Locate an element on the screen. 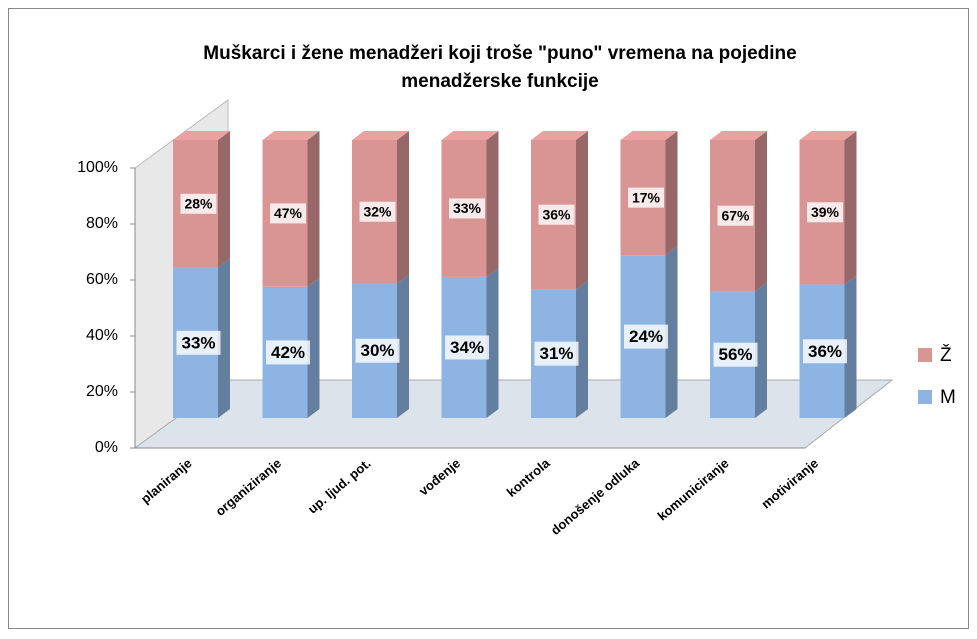 Image resolution: width=977 pixels, height=639 pixels. data-label: 42% is located at coordinates (288, 352).